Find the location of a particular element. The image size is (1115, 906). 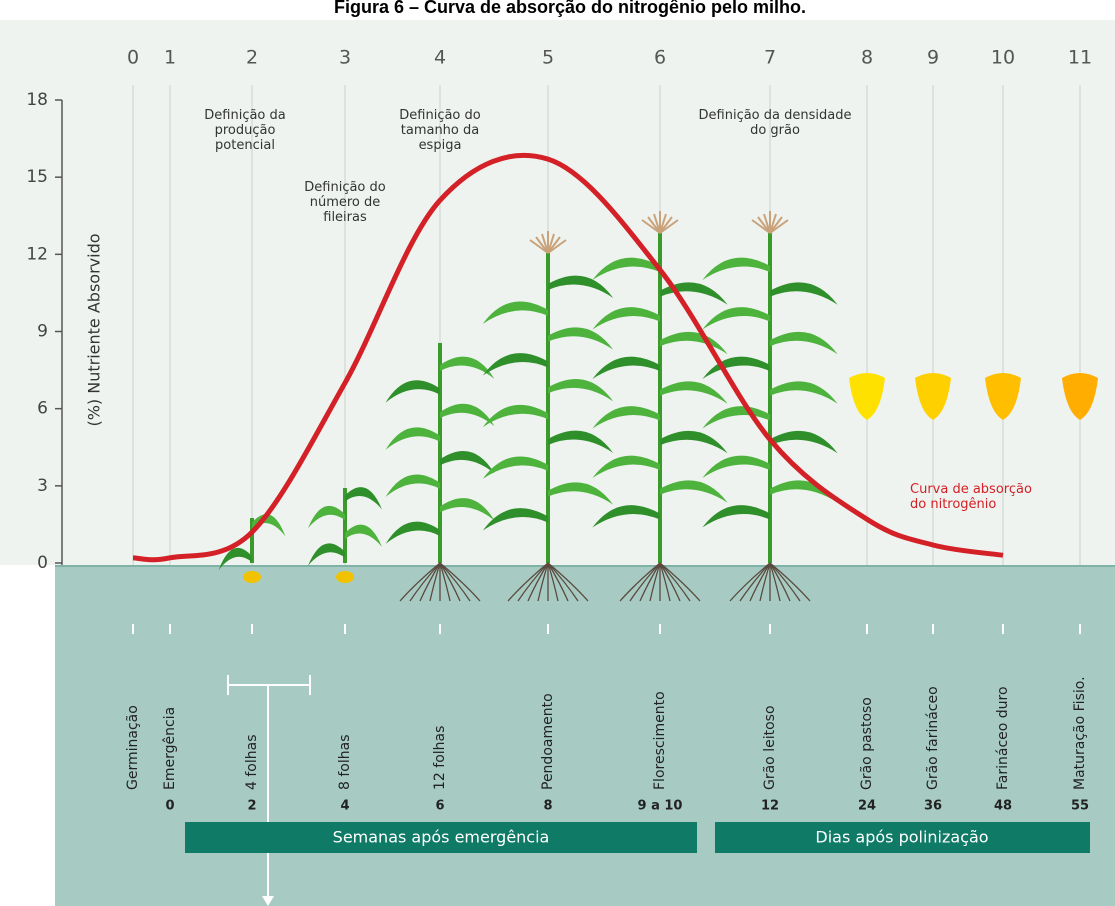

seed is located at coordinates (345, 577).